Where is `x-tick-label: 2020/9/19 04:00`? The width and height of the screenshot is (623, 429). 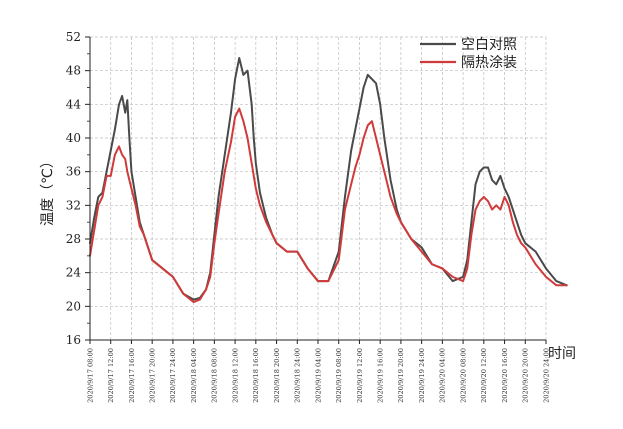 x-tick-label: 2020/9/19 04:00 is located at coordinates (318, 375).